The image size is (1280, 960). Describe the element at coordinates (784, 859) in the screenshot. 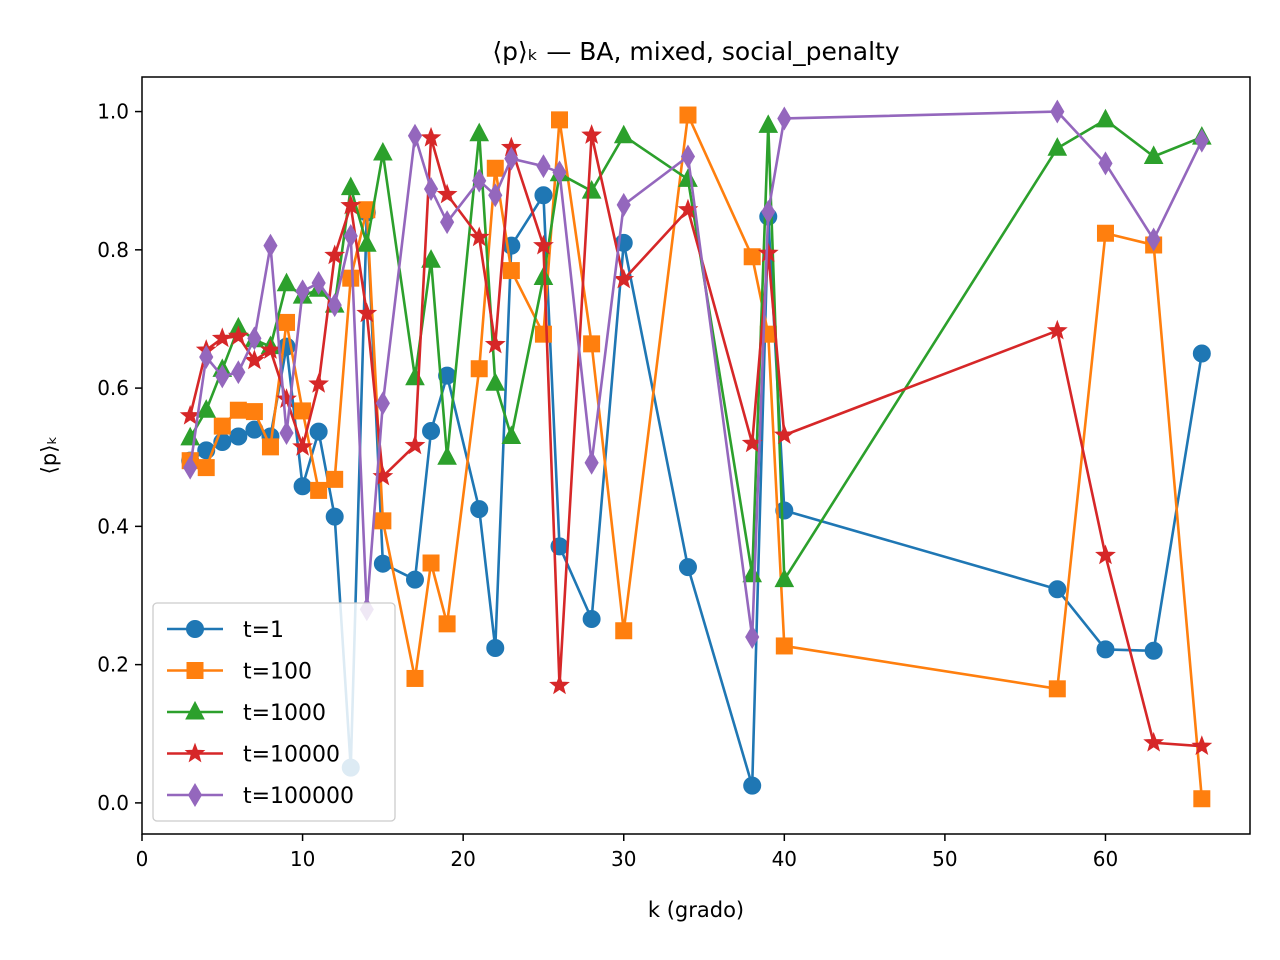

I see `x-tick-label: 40` at that location.